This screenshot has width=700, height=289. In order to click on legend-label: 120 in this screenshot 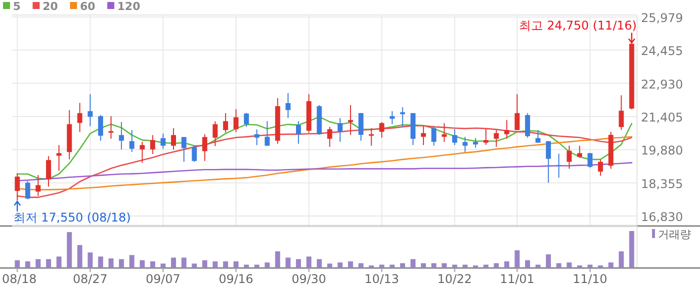, I will do `click(129, 6)`.